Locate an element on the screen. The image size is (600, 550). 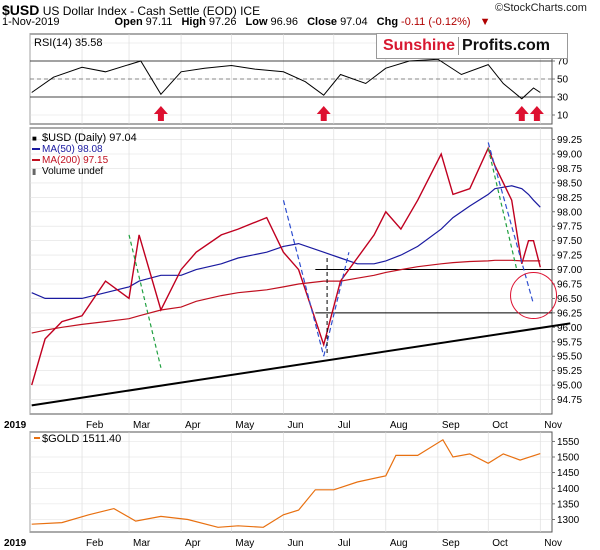
usd-price-panel-ytick-label: 97.75 is located at coordinates (569, 227).